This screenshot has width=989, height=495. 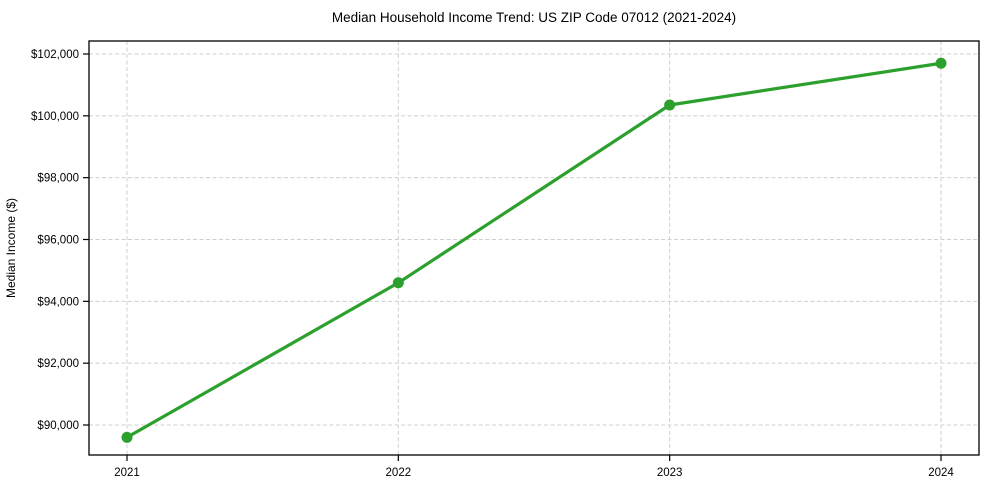 What do you see at coordinates (55, 55) in the screenshot?
I see `y-tick-label: $102,000` at bounding box center [55, 55].